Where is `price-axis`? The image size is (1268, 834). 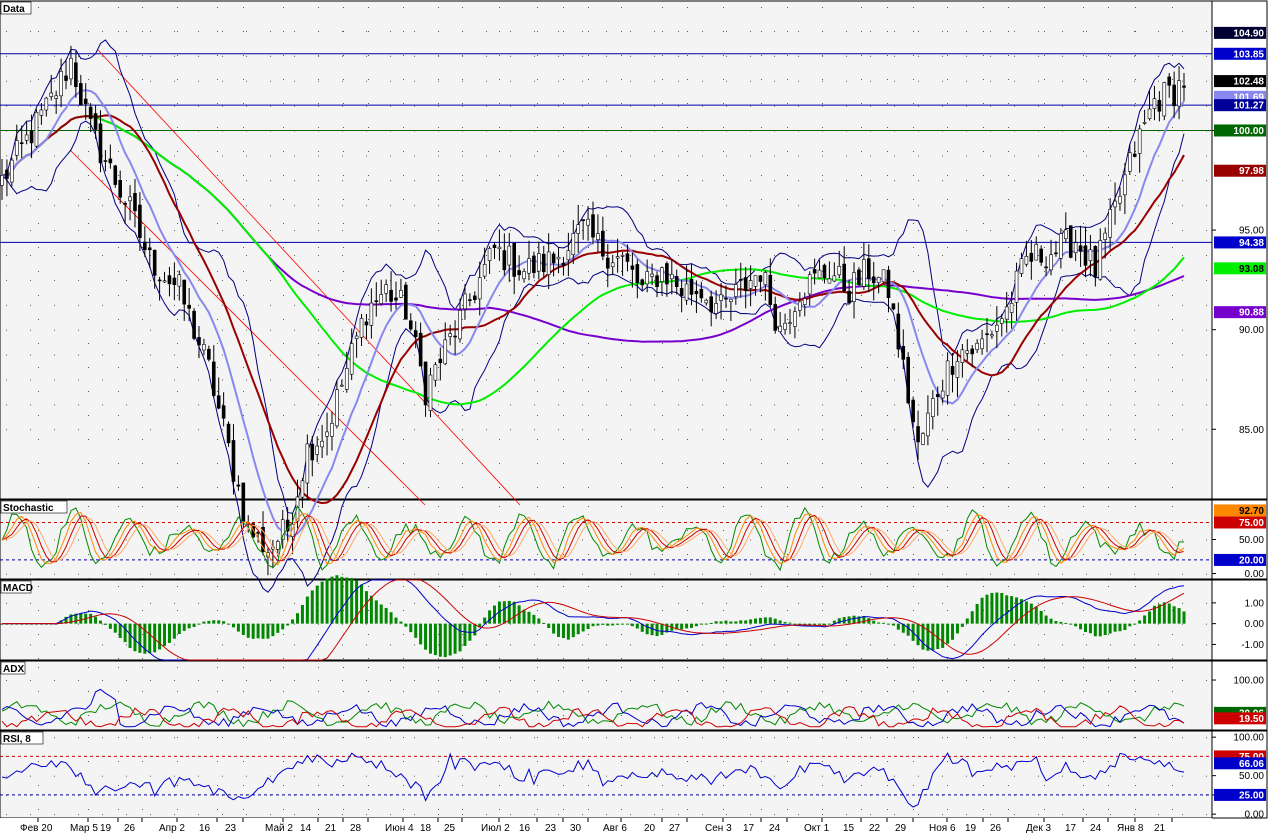 price-axis is located at coordinates (1239, 620).